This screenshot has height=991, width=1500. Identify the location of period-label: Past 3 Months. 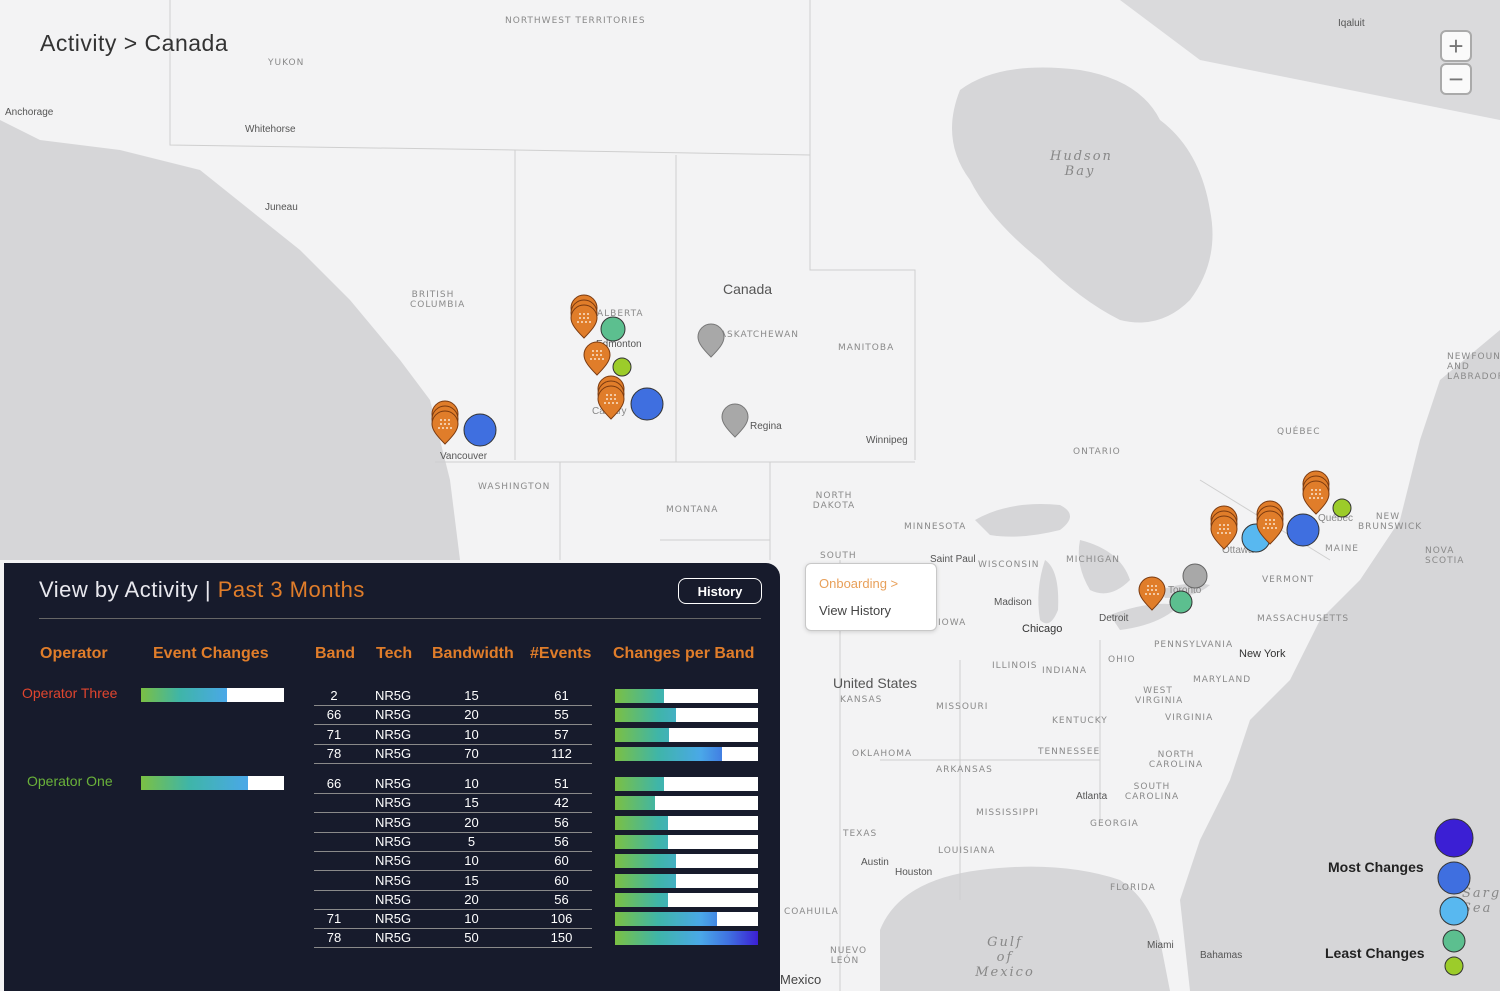
(291, 589).